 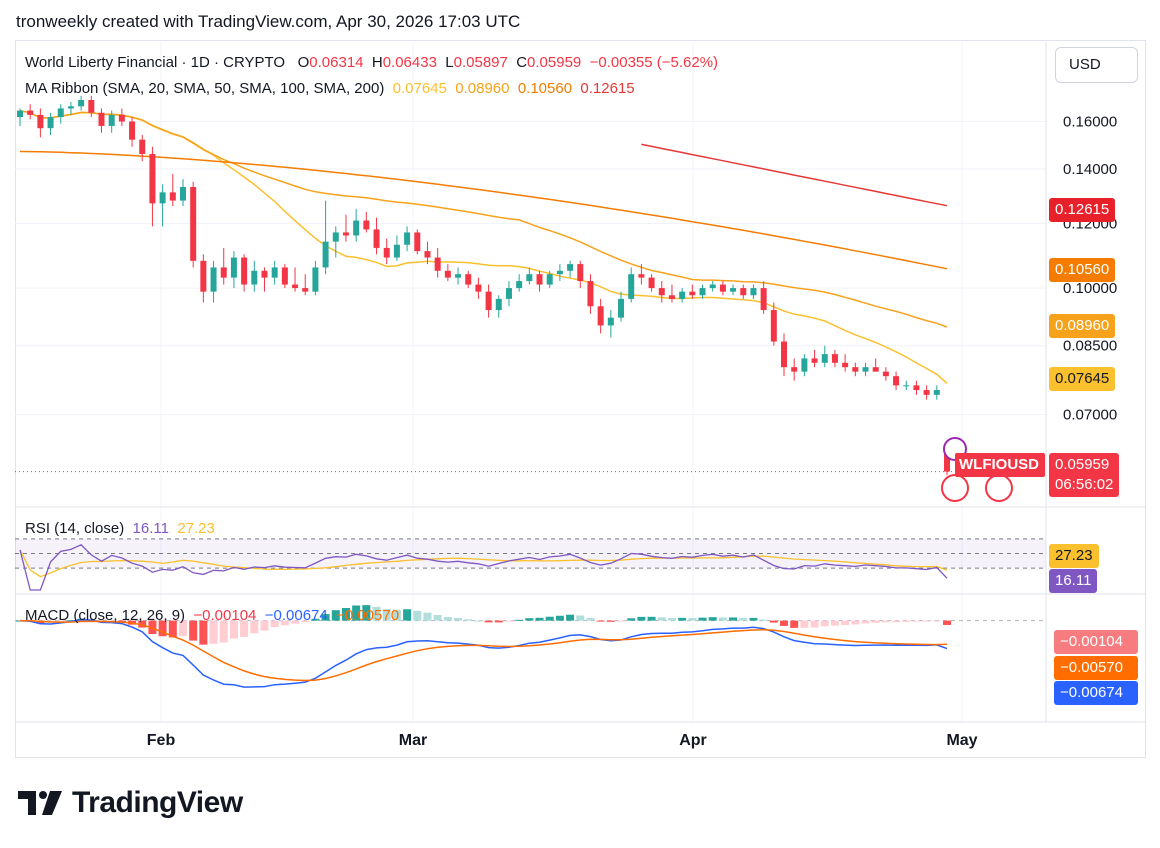 What do you see at coordinates (483, 210) in the screenshot?
I see `ma100-line` at bounding box center [483, 210].